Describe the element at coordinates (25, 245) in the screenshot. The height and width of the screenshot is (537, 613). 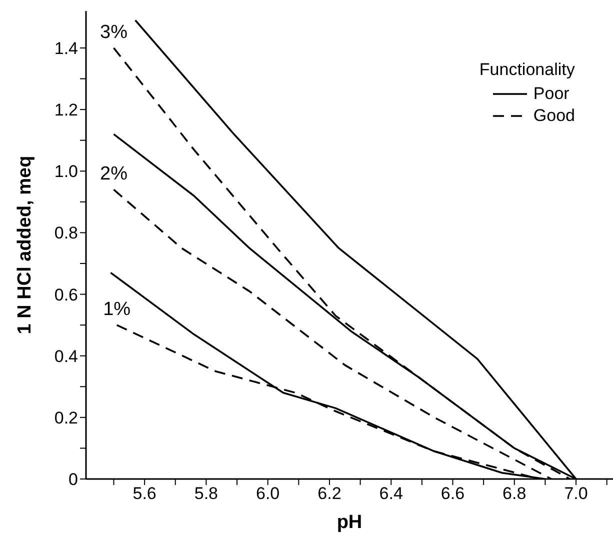
I see `y-axis-title: 1 N HCl added, meq` at that location.